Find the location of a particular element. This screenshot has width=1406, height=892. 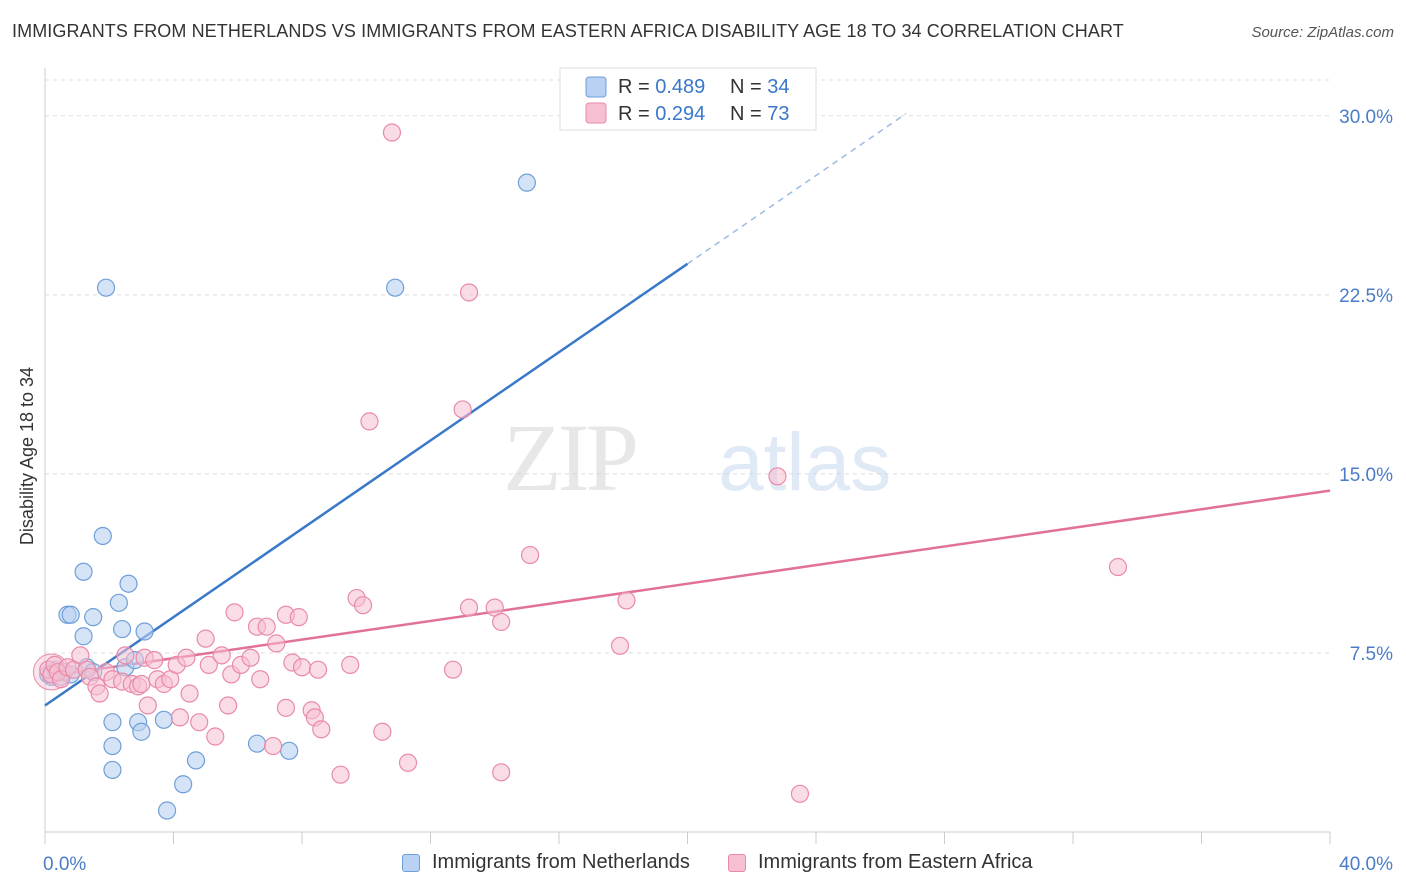

y-tick-label: 15.0% is located at coordinates (1366, 475).